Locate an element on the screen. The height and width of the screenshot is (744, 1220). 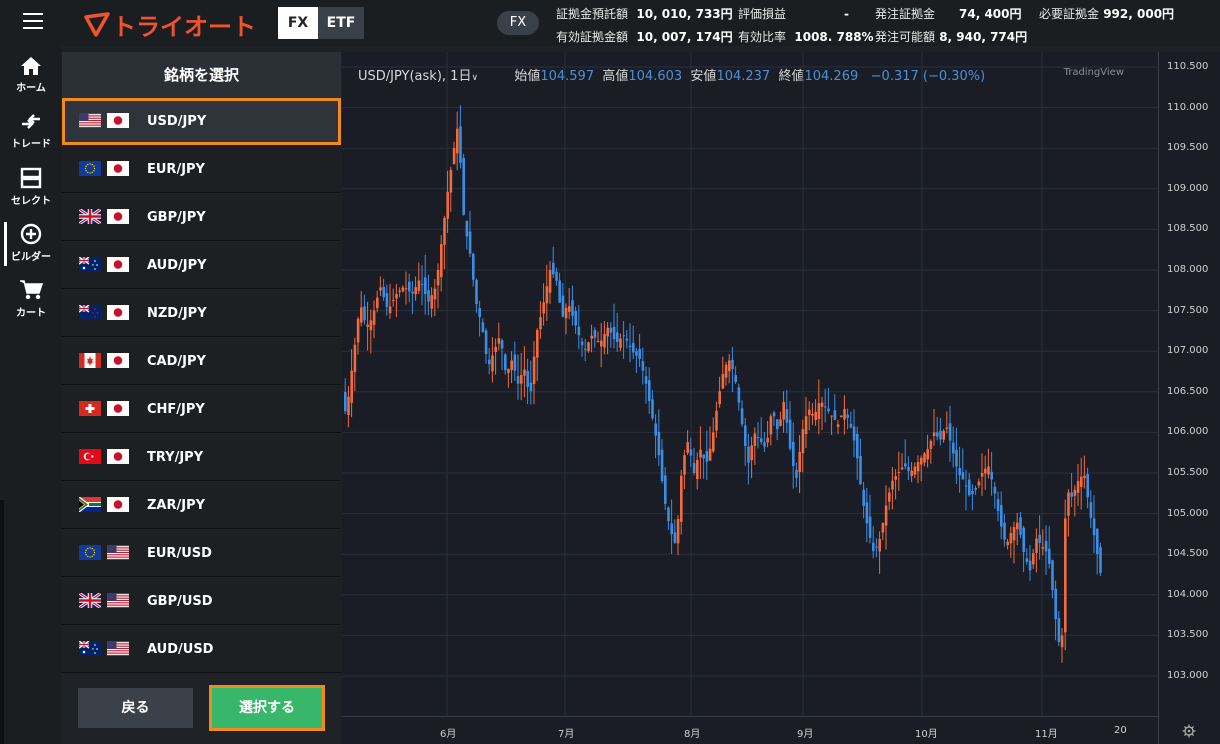
add-circle-icon is located at coordinates (31, 234).